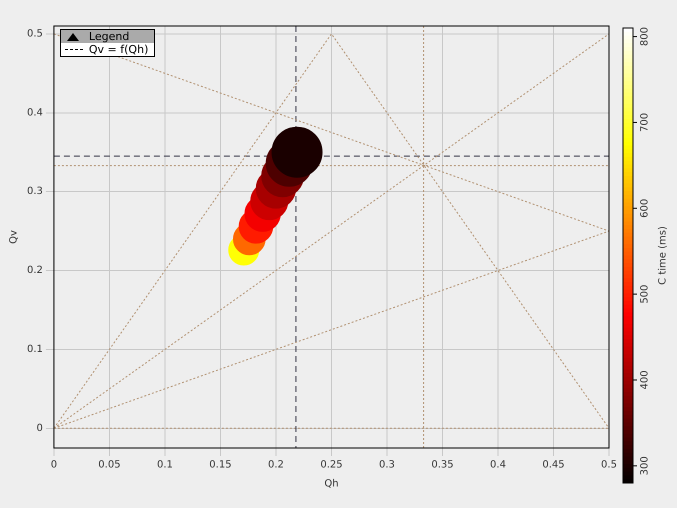 Image resolution: width=677 pixels, height=508 pixels. Describe the element at coordinates (34, 270) in the screenshot. I see `y-tick-label: 0.2` at that location.